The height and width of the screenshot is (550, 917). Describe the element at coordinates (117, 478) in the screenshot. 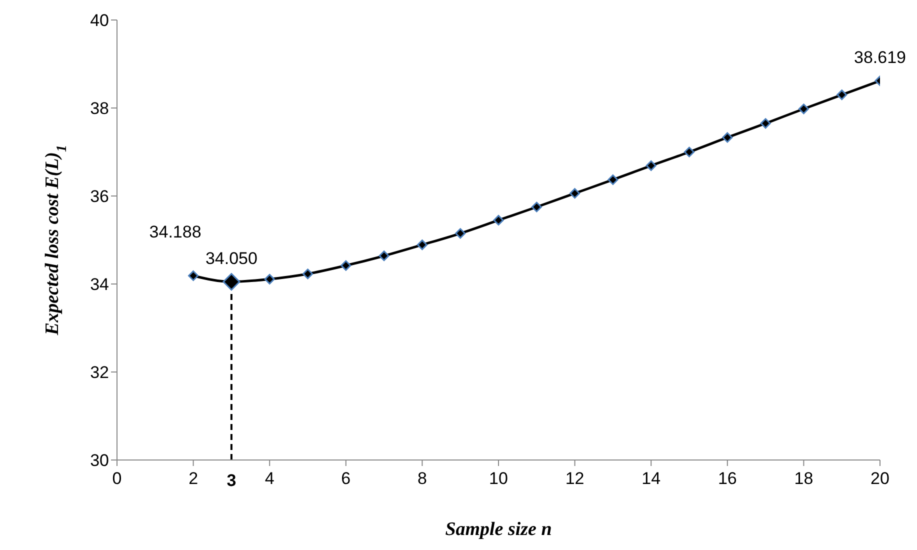

I see `x-tick-label: 0` at that location.